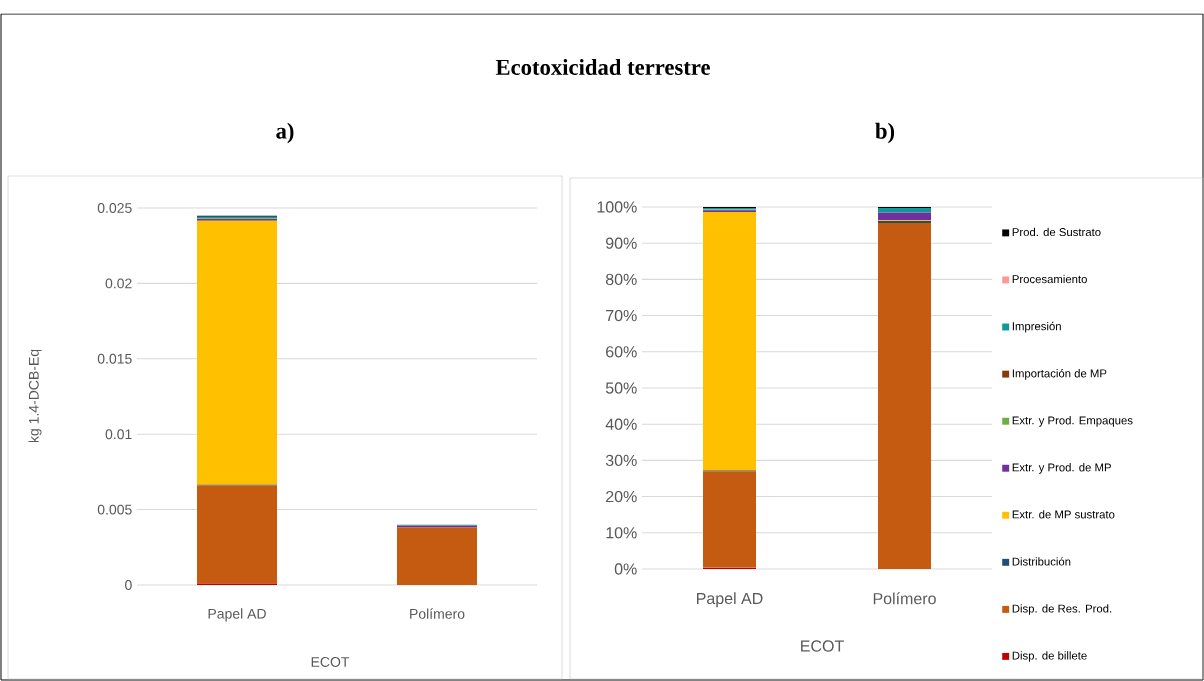 The height and width of the screenshot is (681, 1204). I want to click on y-axis-title: kg 1.4-DCB-Eq, so click(35, 396).